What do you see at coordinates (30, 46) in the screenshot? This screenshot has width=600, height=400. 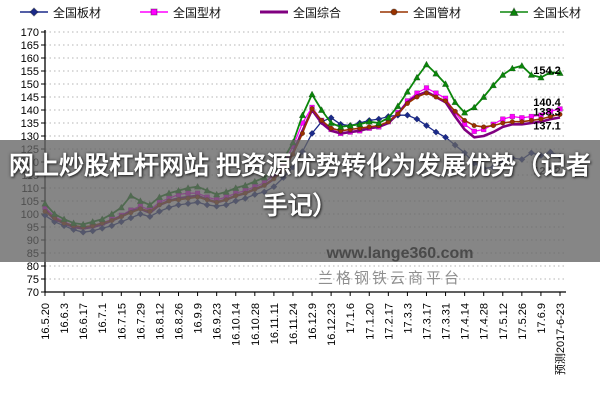 I see `y-axis-label: 165` at bounding box center [30, 46].